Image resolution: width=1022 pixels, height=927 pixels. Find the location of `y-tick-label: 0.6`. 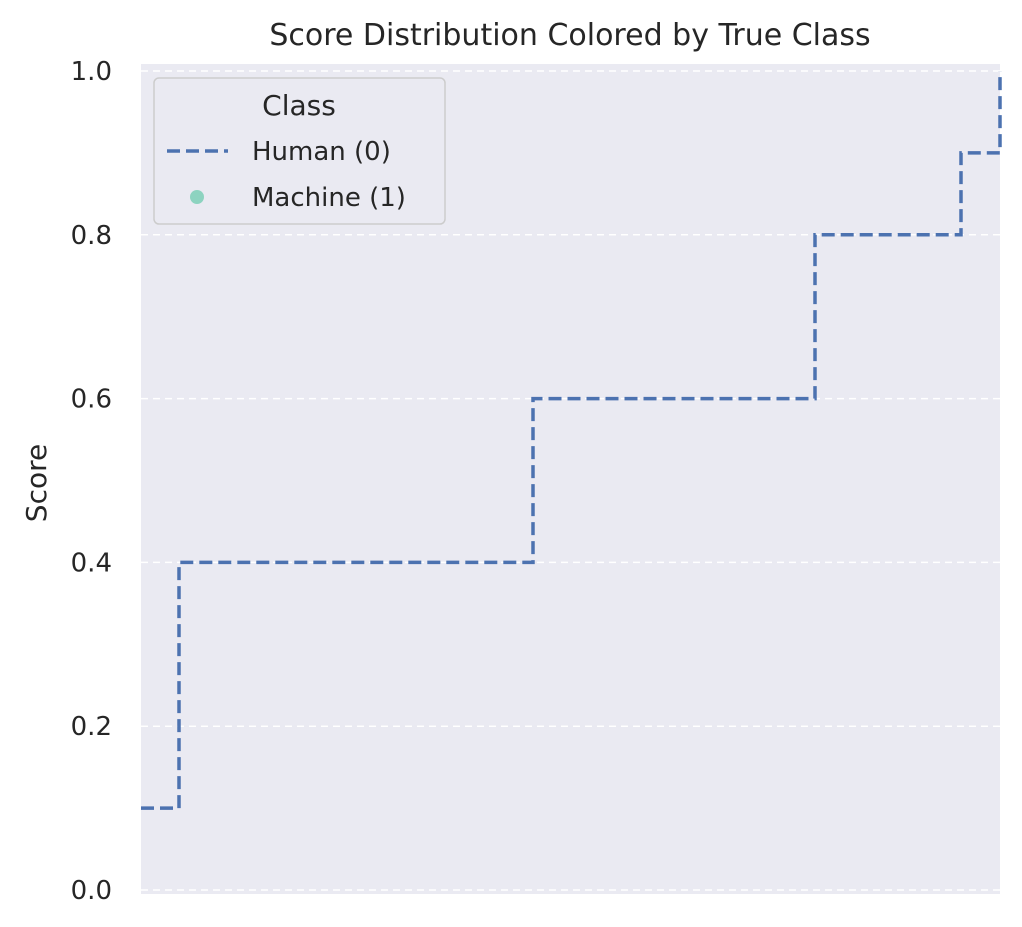

y-tick-label: 0.6 is located at coordinates (91, 400).